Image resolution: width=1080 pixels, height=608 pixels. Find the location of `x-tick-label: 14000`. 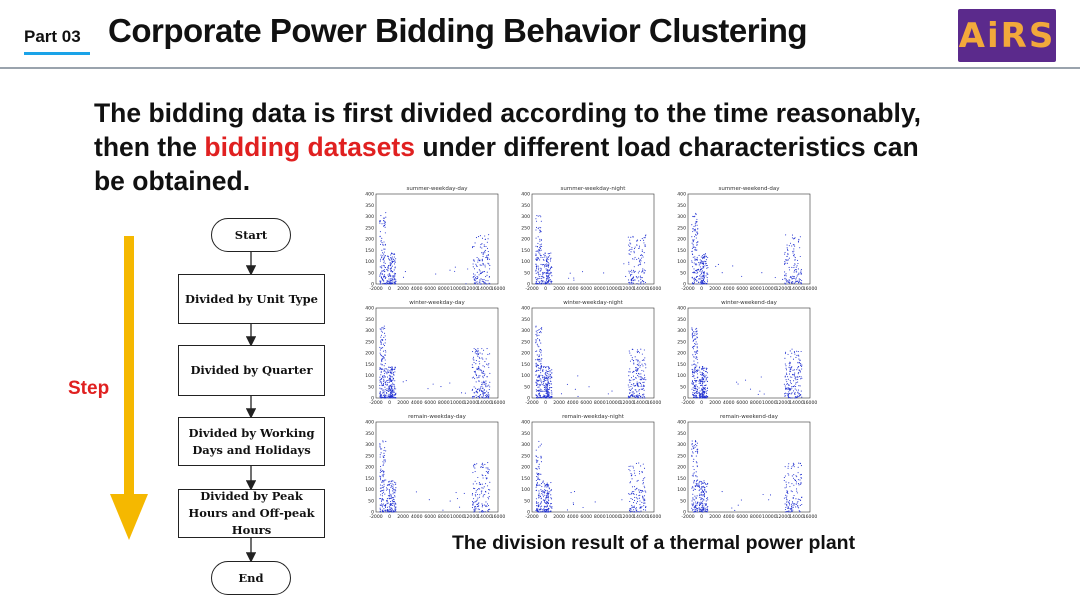

x-tick-label: 14000 is located at coordinates (796, 403).